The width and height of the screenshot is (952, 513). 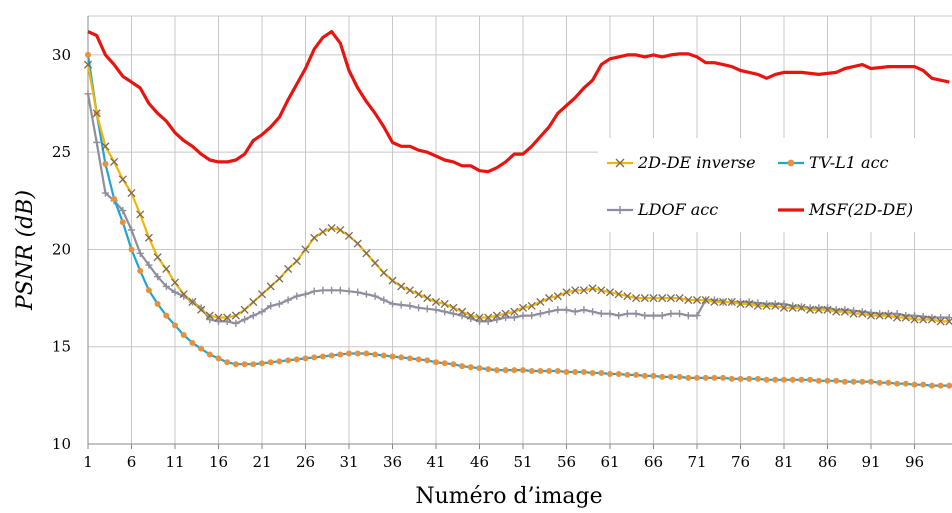 I want to click on y-tick-label: 25, so click(x=61, y=152).